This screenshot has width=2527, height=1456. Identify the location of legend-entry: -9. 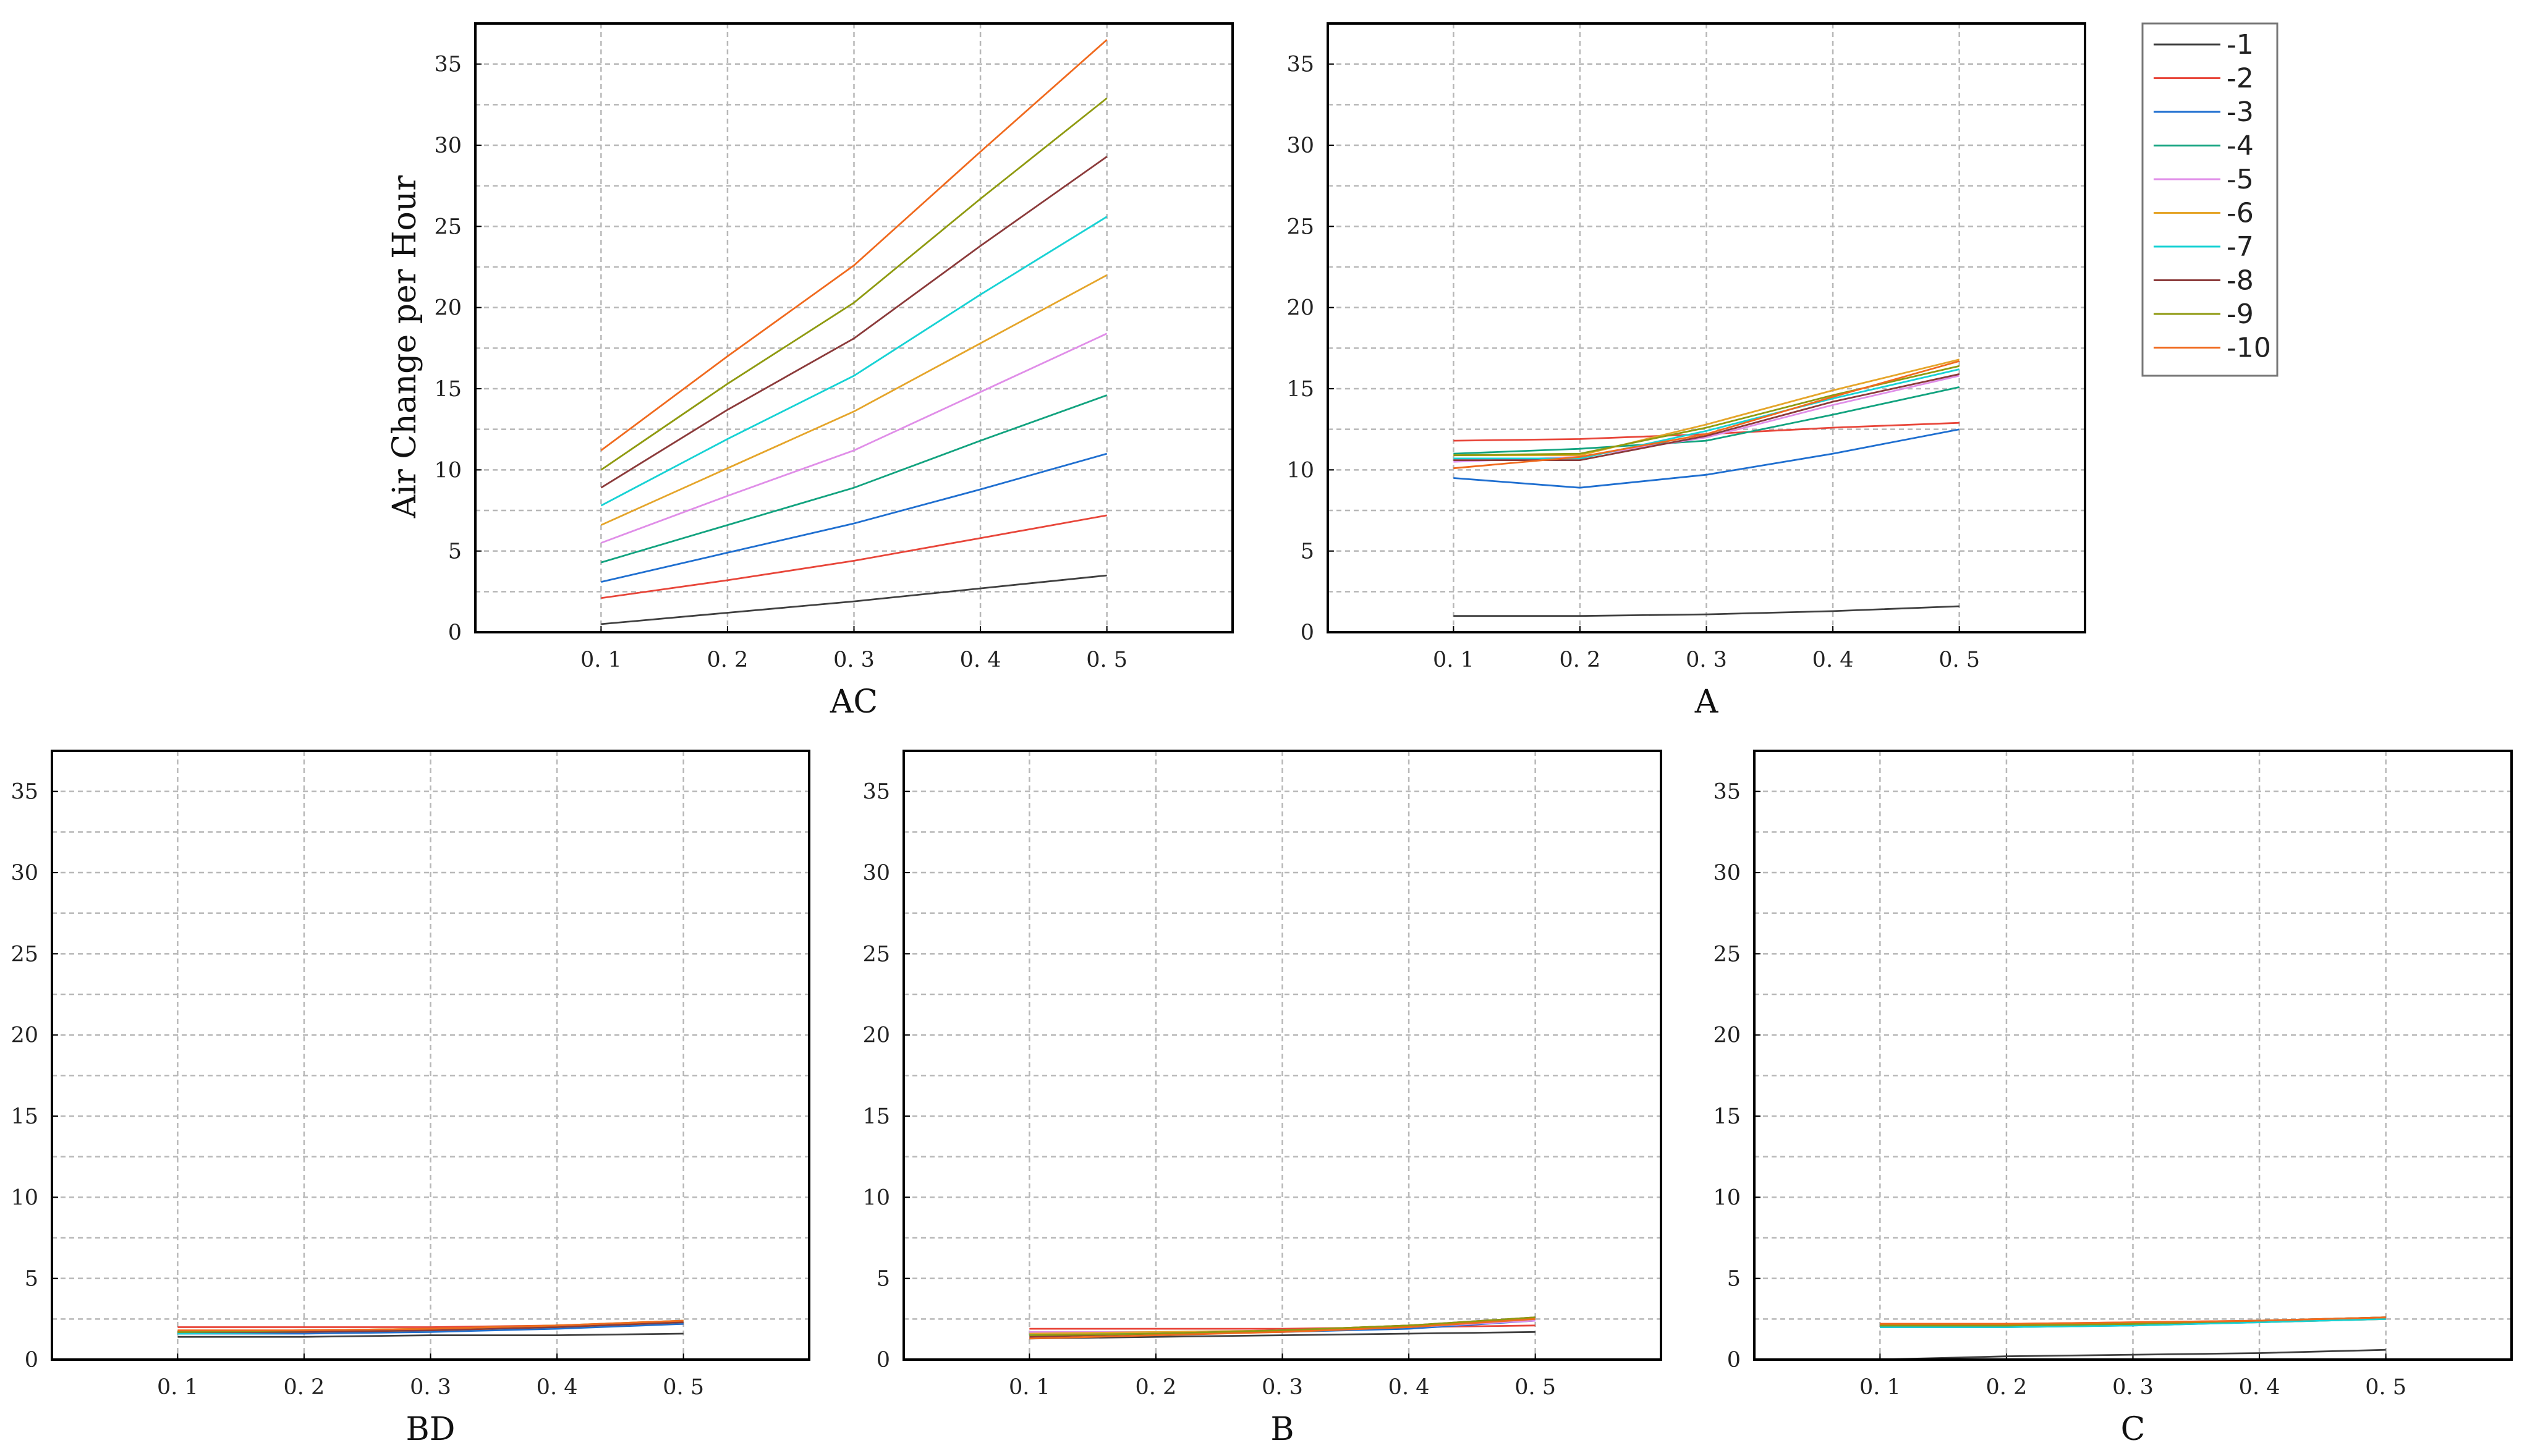
(2204, 314).